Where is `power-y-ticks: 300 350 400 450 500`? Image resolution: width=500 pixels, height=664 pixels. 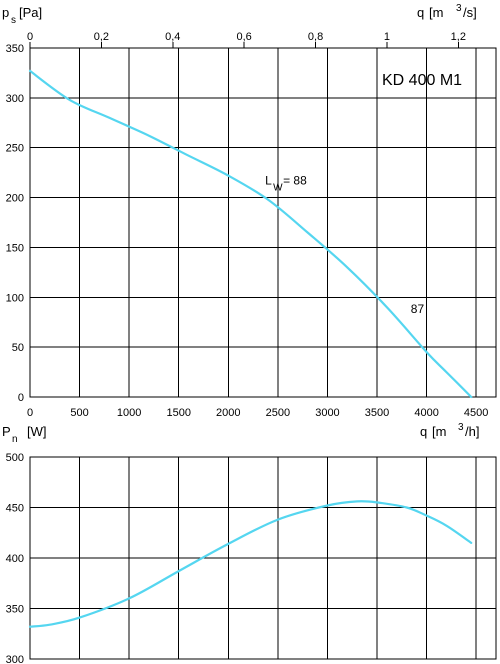 power-y-ticks: 300 350 400 450 500 is located at coordinates (15, 558).